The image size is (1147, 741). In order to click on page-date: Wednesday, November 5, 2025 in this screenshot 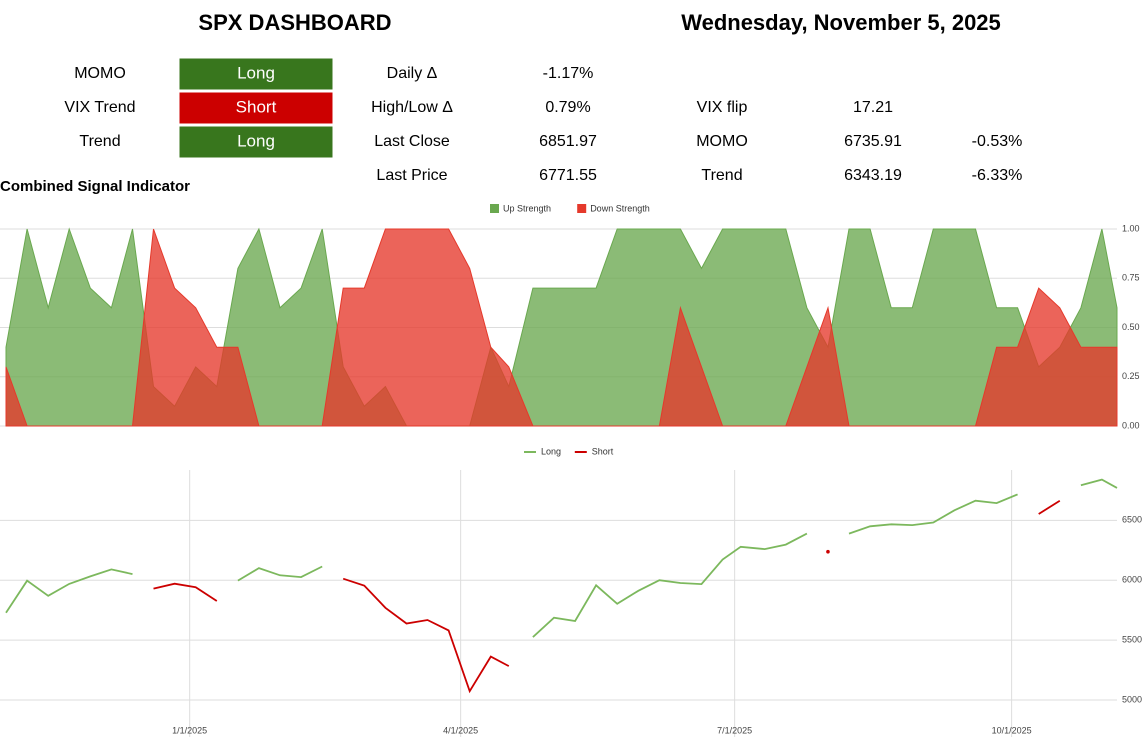, I will do `click(841, 22)`.